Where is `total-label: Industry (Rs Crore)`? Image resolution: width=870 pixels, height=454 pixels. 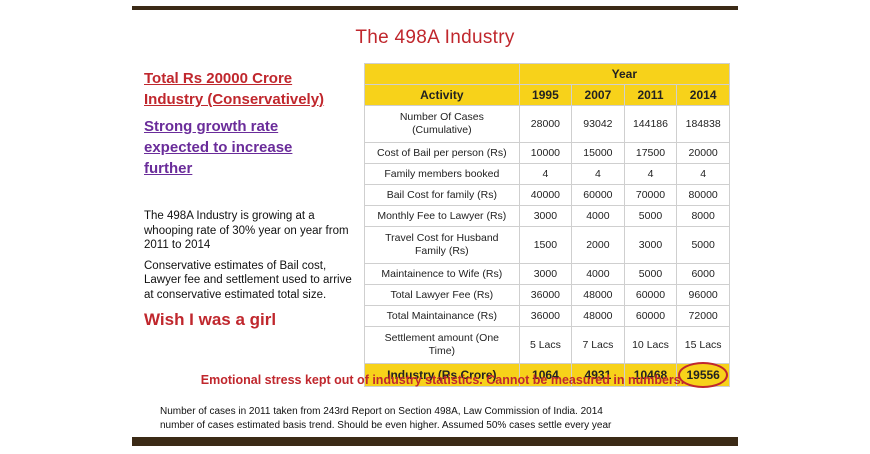 total-label: Industry (Rs Crore) is located at coordinates (442, 375).